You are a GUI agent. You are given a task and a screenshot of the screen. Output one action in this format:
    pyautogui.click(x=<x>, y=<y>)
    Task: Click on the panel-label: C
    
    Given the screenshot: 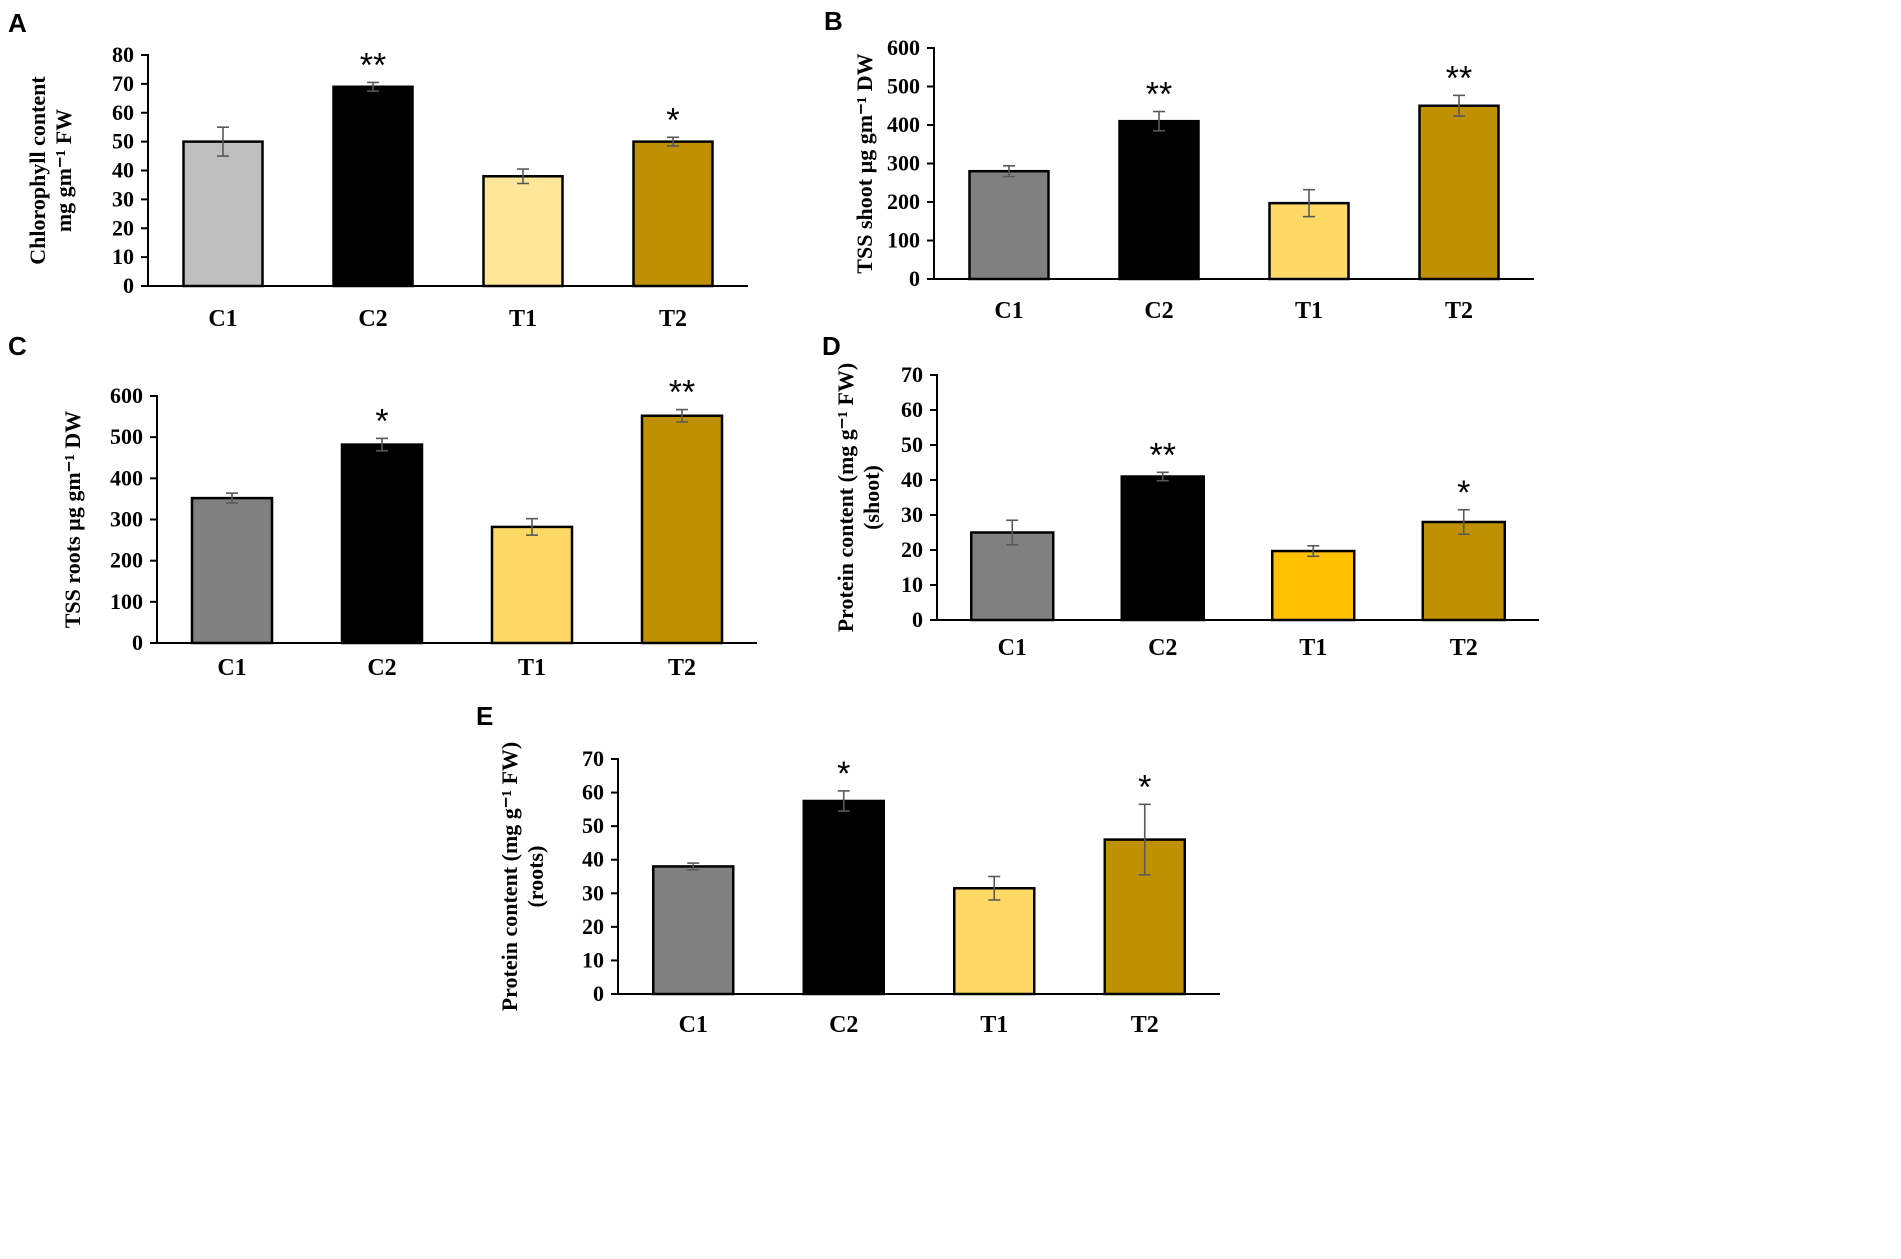 What is the action you would take?
    pyautogui.click(x=17, y=346)
    